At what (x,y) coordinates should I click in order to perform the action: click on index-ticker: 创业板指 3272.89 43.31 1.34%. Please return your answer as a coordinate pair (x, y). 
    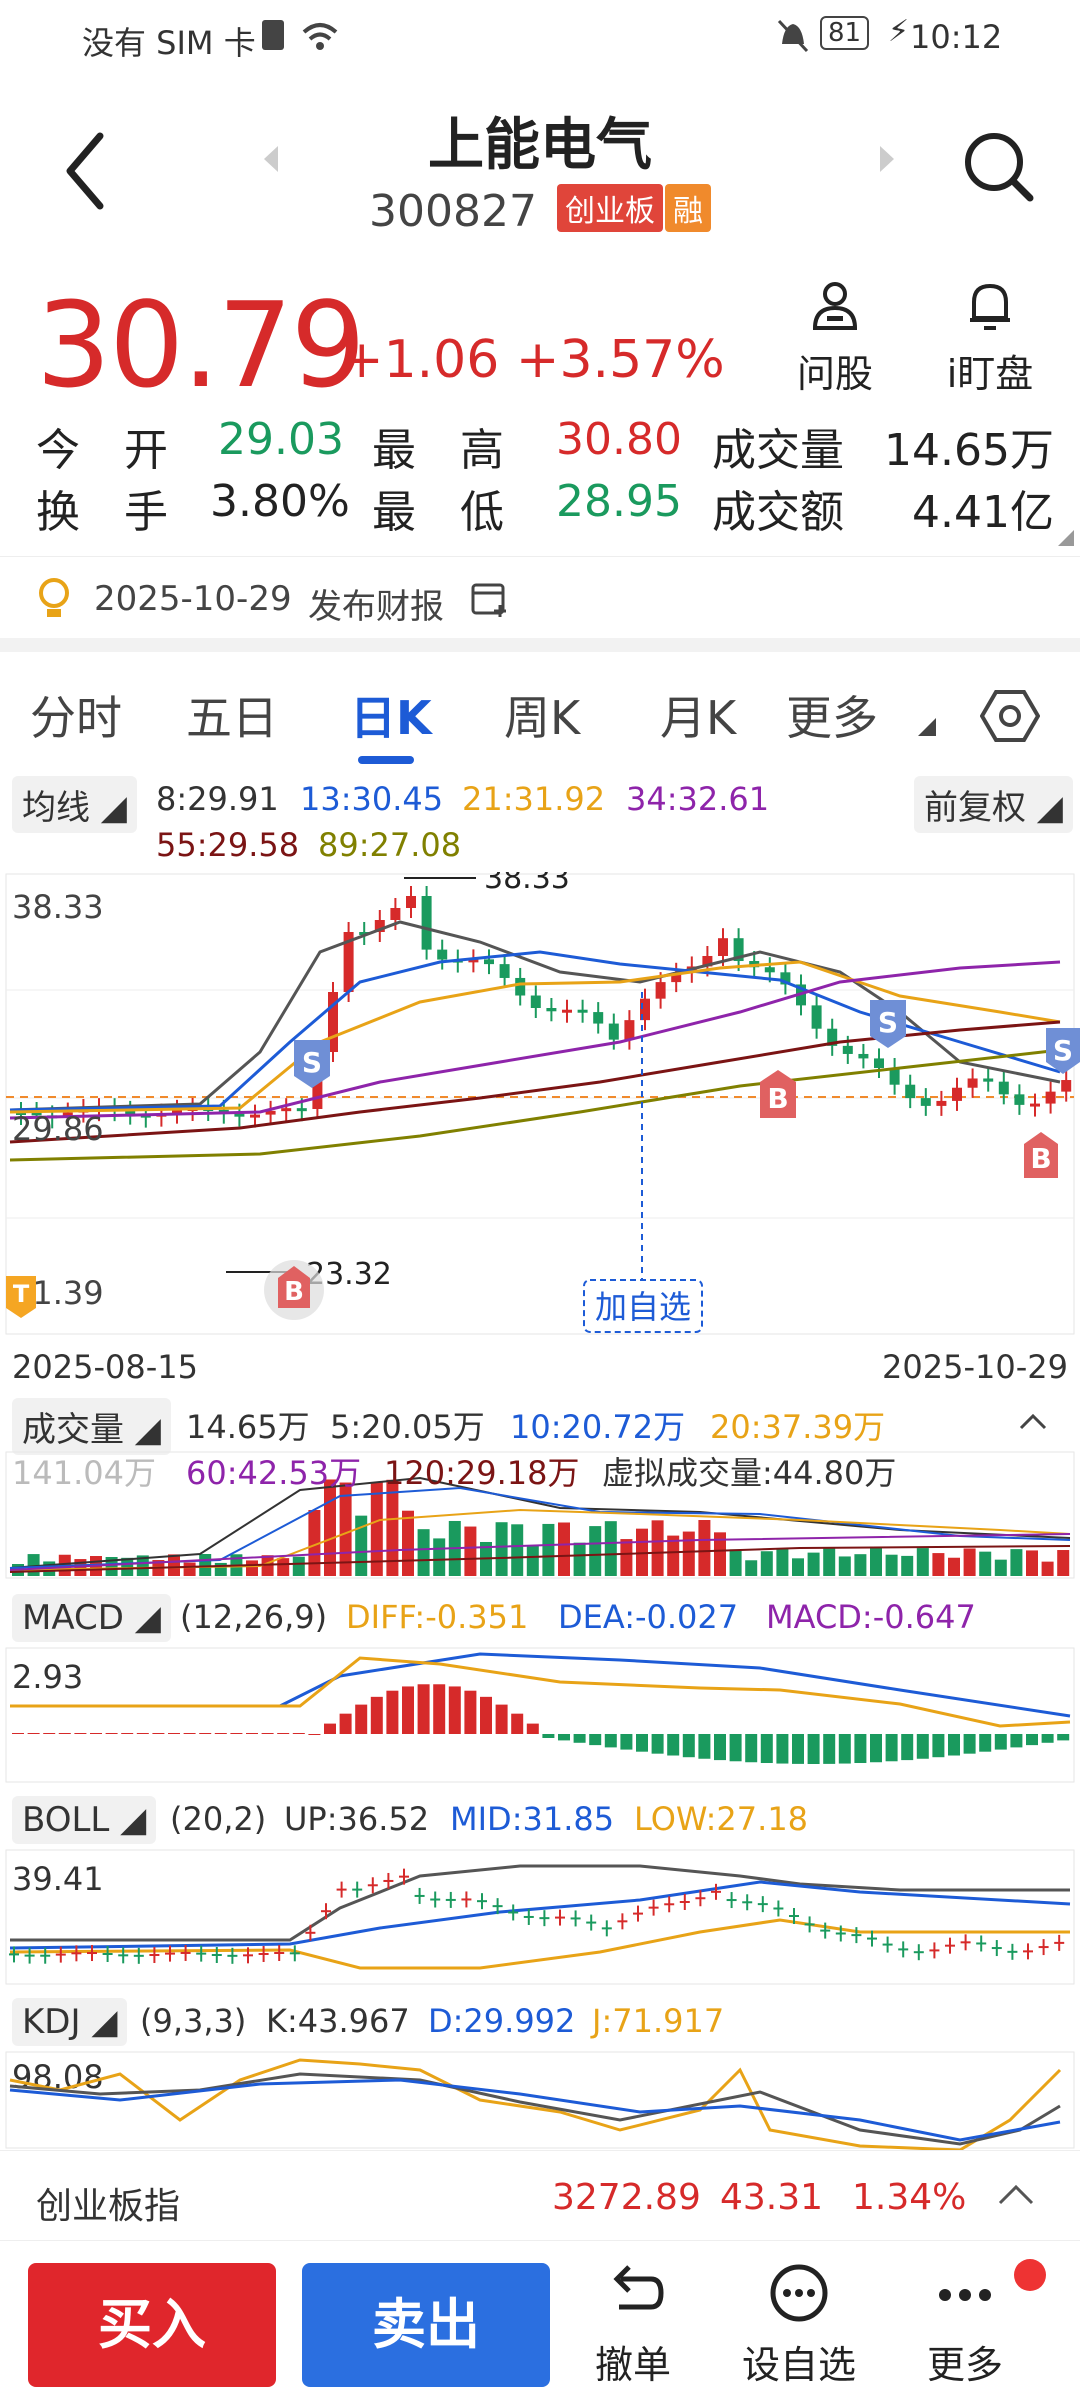
    Looking at the image, I should click on (540, 2195).